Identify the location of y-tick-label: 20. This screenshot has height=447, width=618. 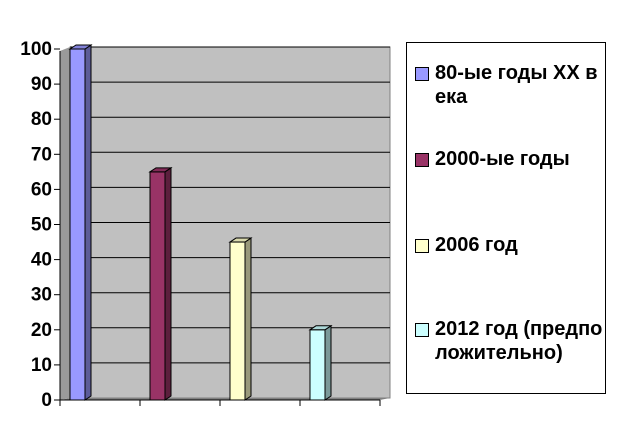
(41, 330).